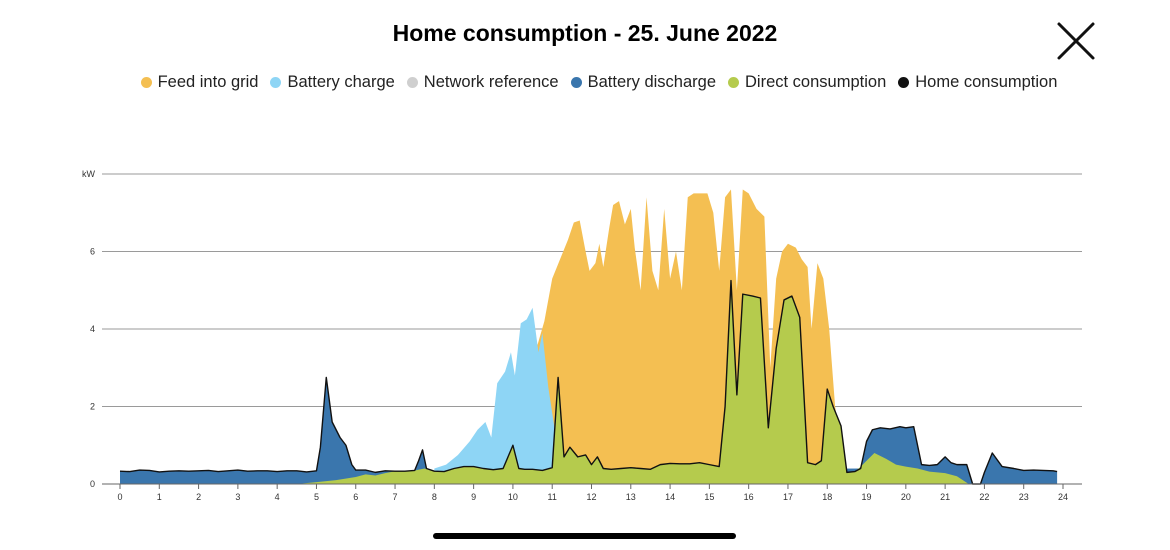 Image resolution: width=1170 pixels, height=550 pixels. Describe the element at coordinates (652, 82) in the screenshot. I see `legend-label: Battery discharge` at that location.